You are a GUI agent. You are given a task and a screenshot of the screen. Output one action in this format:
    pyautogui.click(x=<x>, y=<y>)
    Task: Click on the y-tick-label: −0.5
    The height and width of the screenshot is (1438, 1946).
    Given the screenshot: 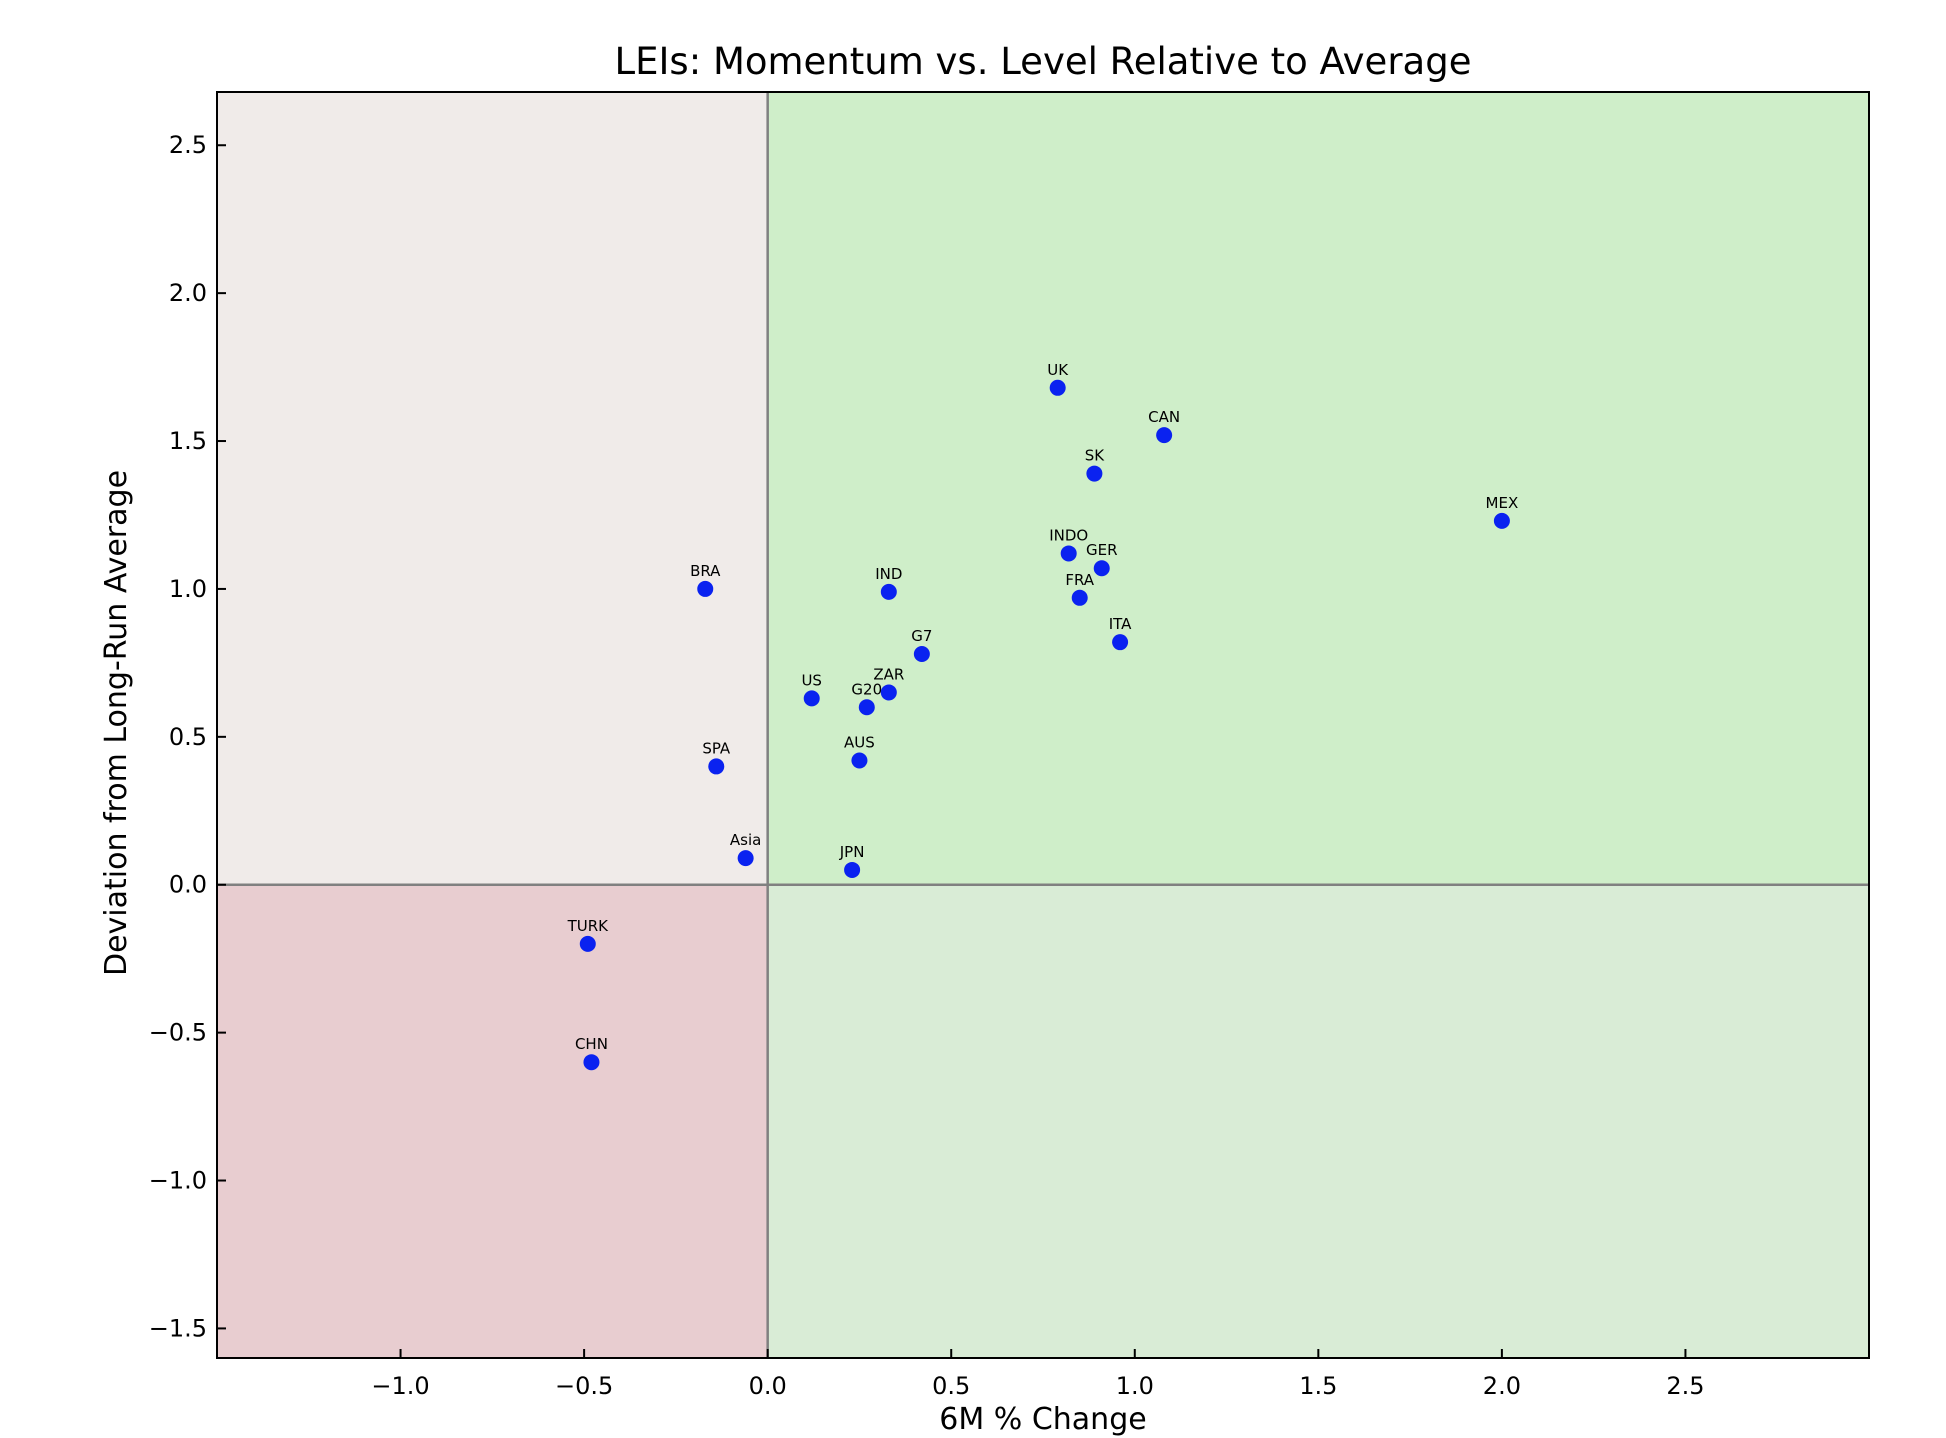 What is the action you would take?
    pyautogui.click(x=178, y=1033)
    